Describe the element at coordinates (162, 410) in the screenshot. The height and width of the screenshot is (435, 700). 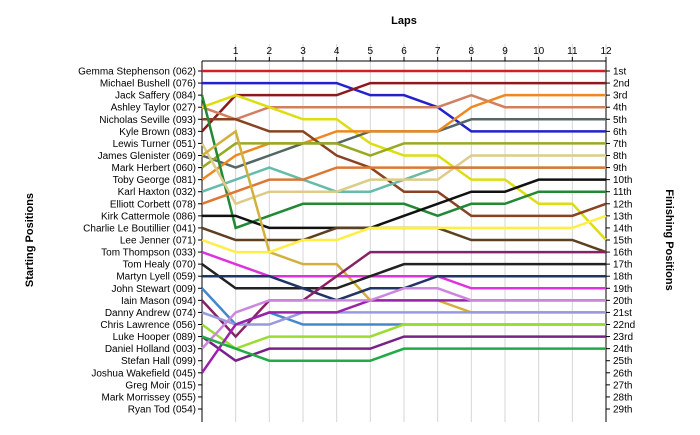
I see `starting-position-label: Ryan Tod (054)` at that location.